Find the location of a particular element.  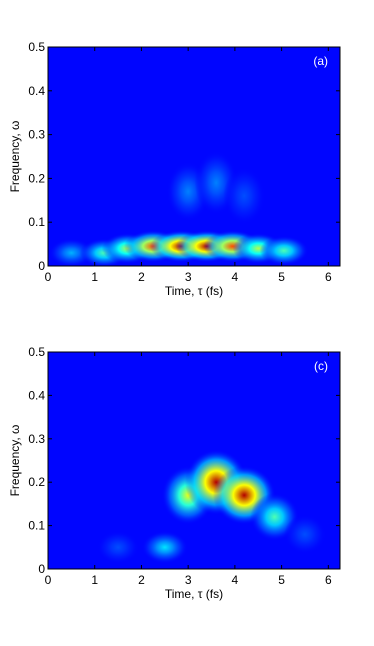

panel-label: (c) is located at coordinates (321, 366).